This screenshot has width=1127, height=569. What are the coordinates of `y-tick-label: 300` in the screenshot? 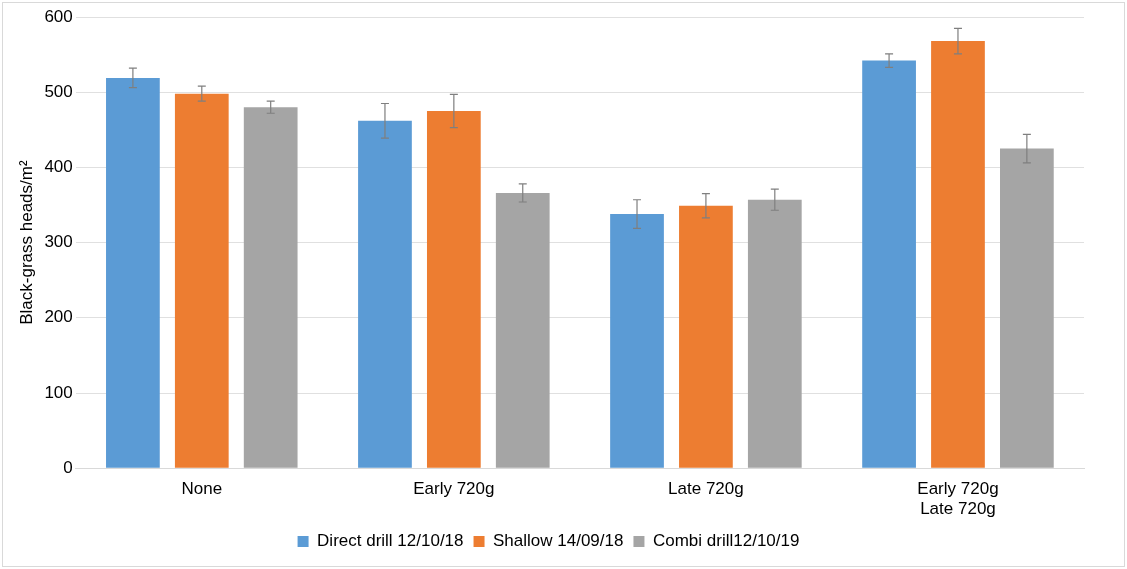 It's located at (58, 242).